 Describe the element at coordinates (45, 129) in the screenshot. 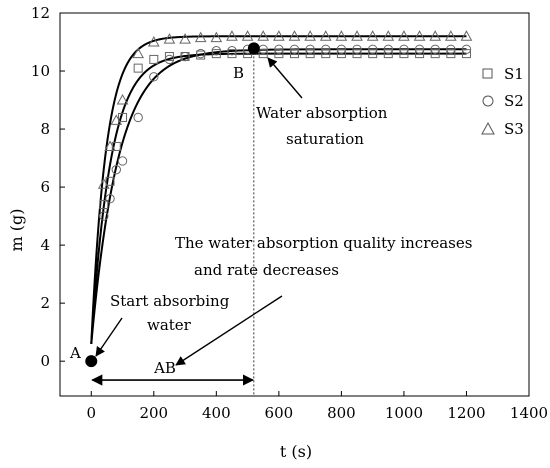

I see `y-tick-label: 8` at that location.